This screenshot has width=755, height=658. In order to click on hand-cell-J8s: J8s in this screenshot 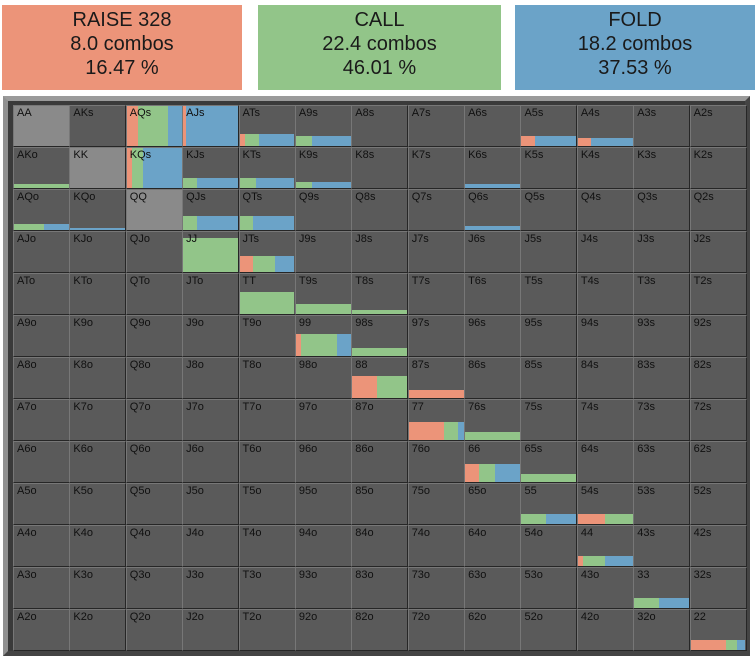, I will do `click(380, 252)`.